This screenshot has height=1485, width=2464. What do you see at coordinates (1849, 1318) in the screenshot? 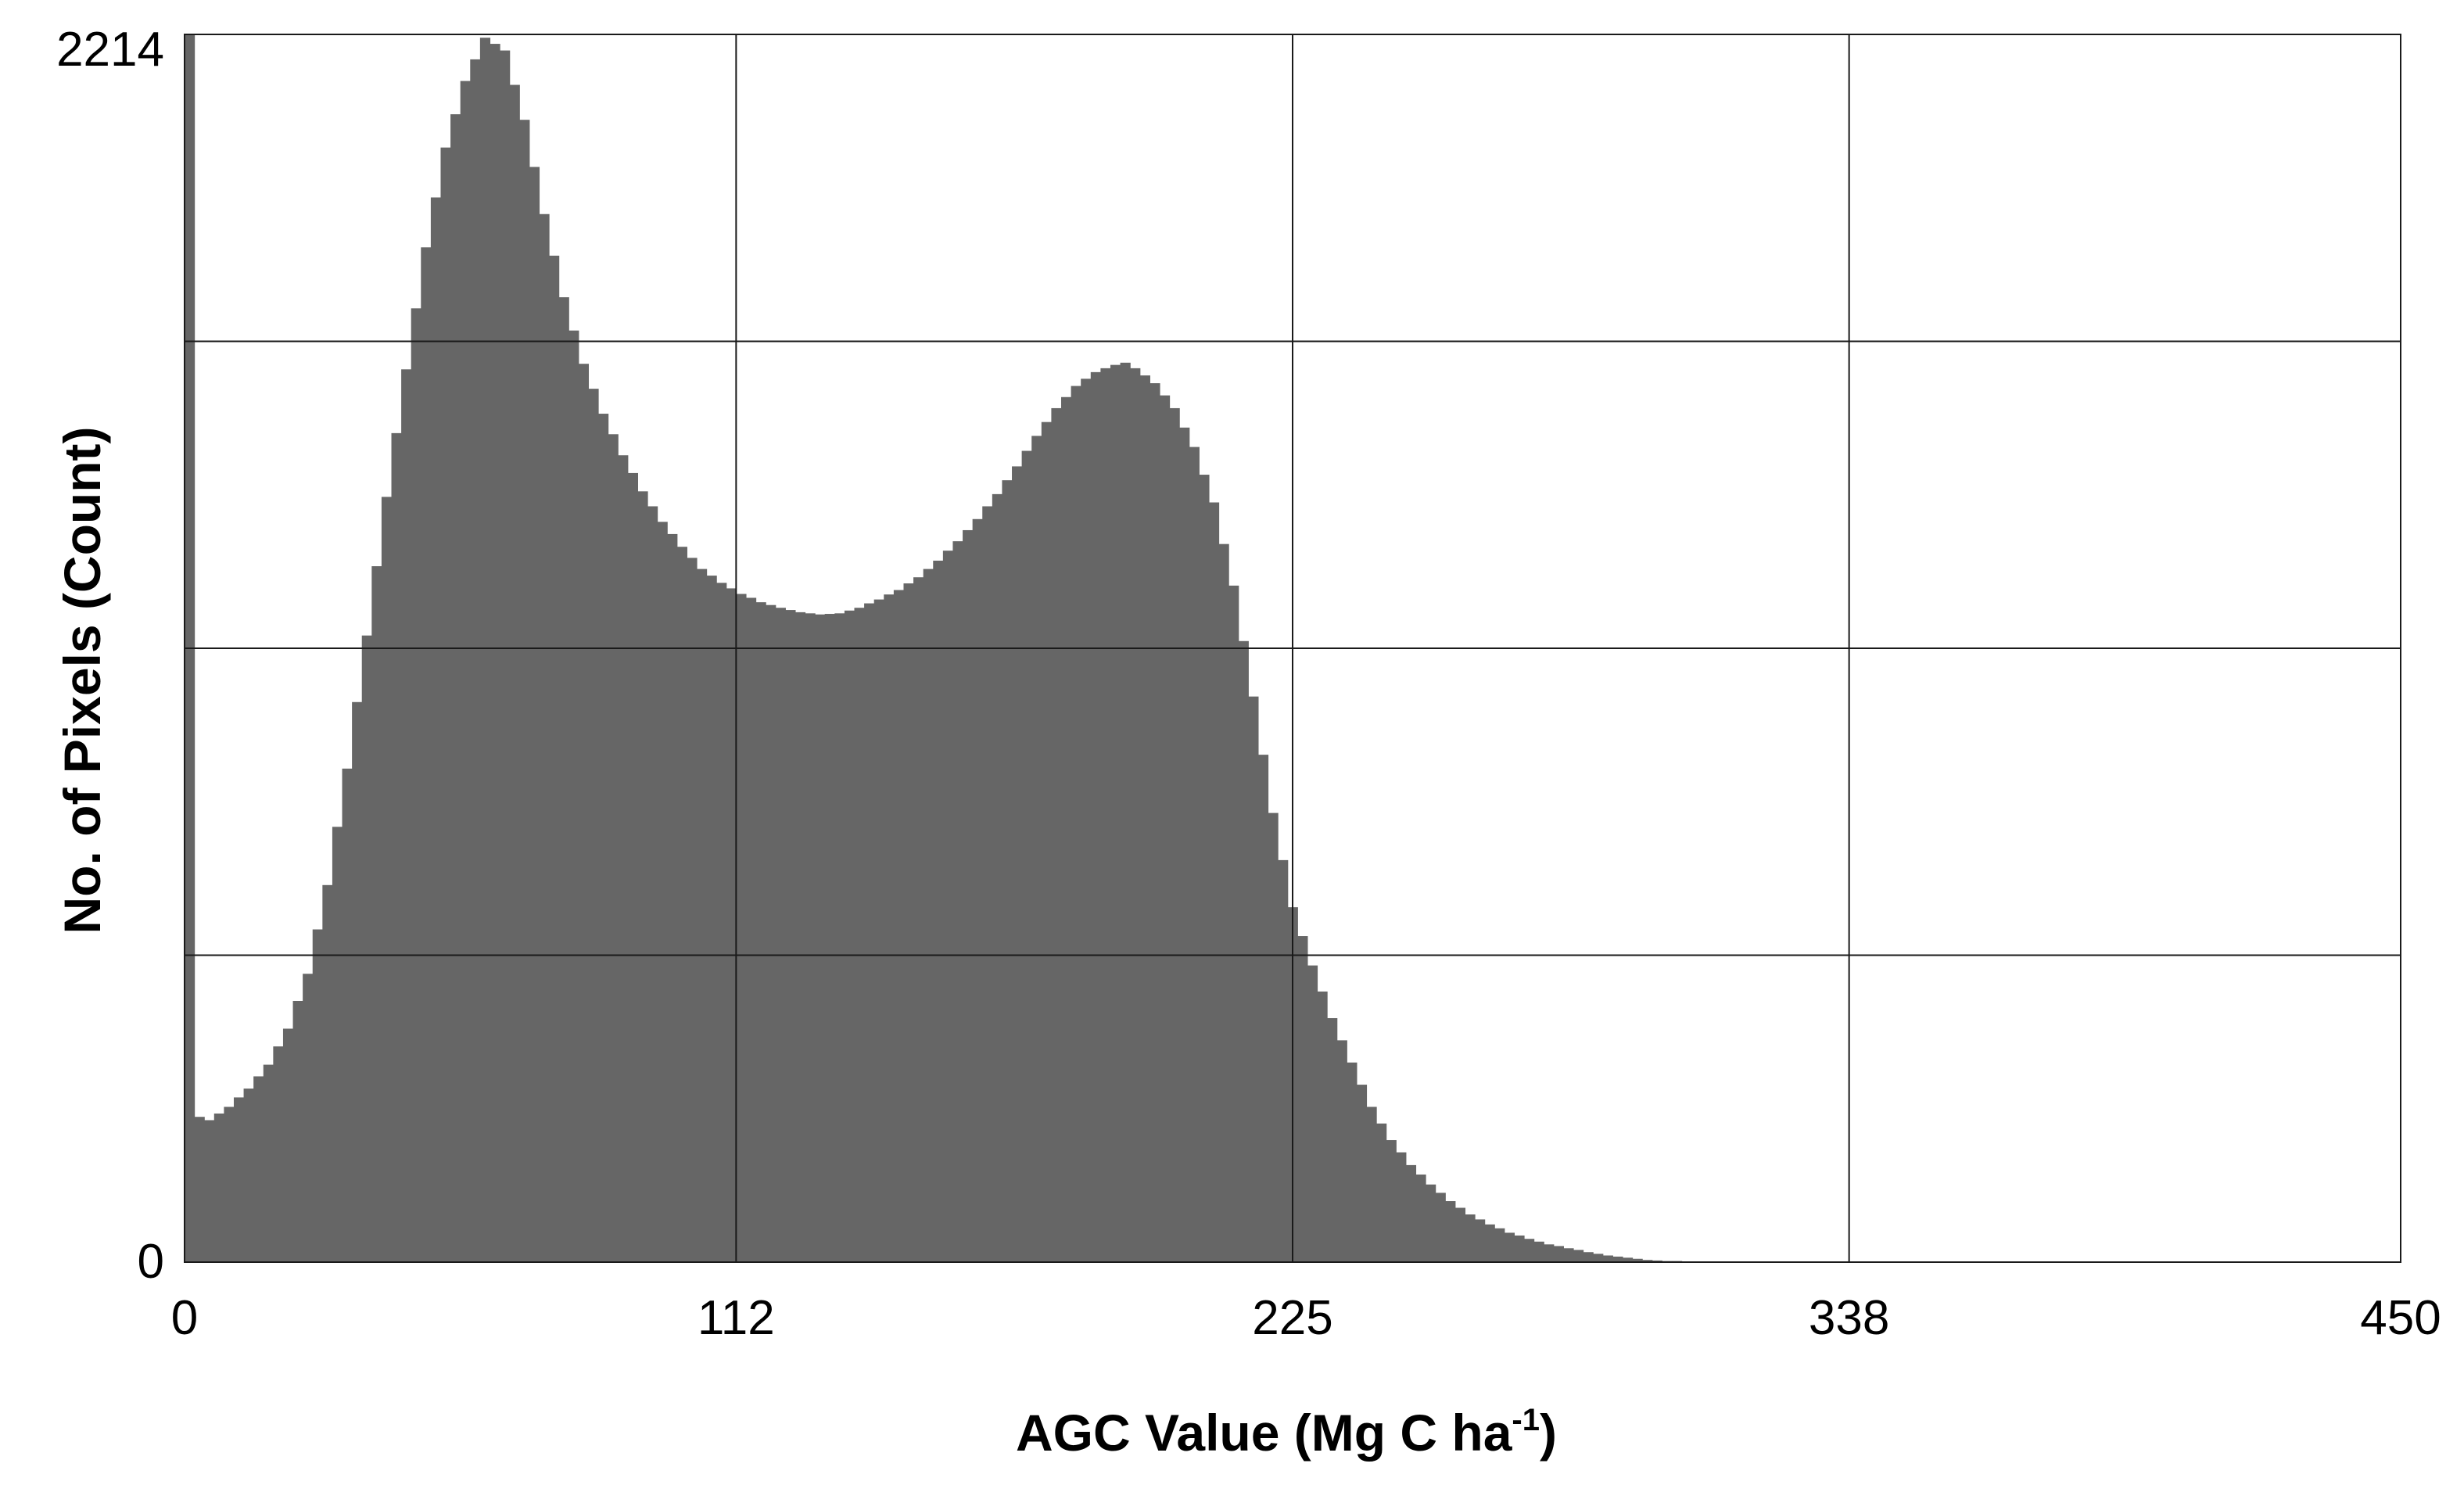
I see `x-tick-label: 338` at bounding box center [1849, 1318].